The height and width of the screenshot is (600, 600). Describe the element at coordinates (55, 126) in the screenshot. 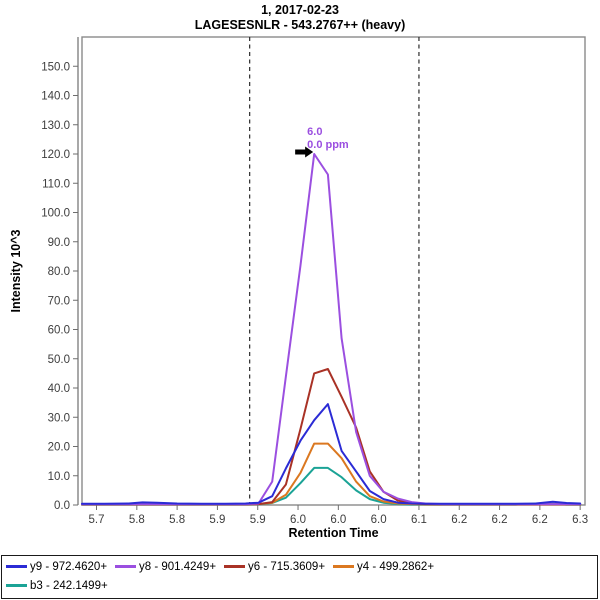

I see `y-tick-label: 130.0` at that location.